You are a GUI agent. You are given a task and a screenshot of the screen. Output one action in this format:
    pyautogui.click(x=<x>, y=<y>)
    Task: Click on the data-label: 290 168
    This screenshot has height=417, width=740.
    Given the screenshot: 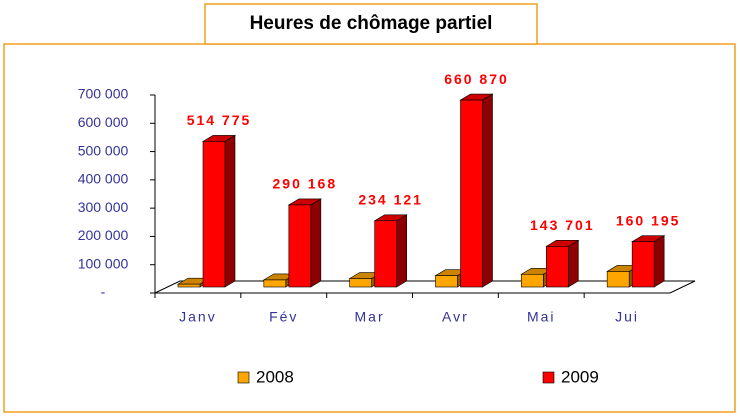 What is the action you would take?
    pyautogui.click(x=305, y=184)
    